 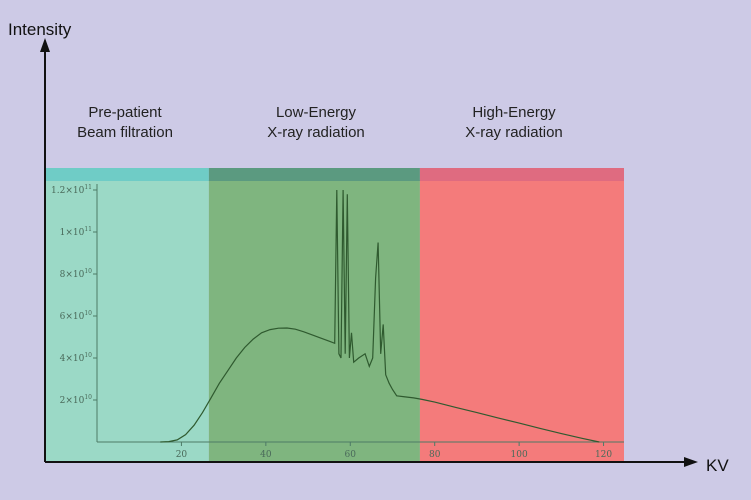 What do you see at coordinates (76, 358) in the screenshot?
I see `y-tick-label: 4×10¹⁰` at bounding box center [76, 358].